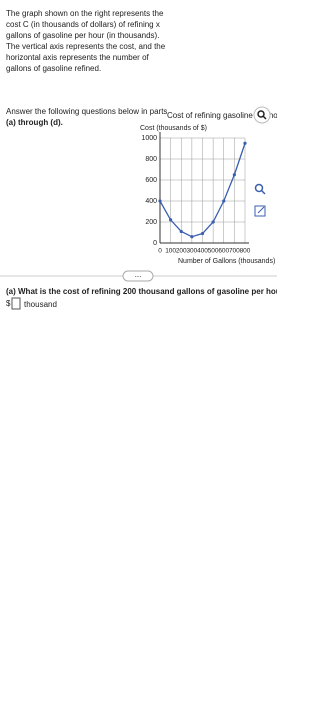 This screenshot has width=320, height=705. What do you see at coordinates (160, 251) in the screenshot?
I see `x-tick-label: 0` at bounding box center [160, 251].